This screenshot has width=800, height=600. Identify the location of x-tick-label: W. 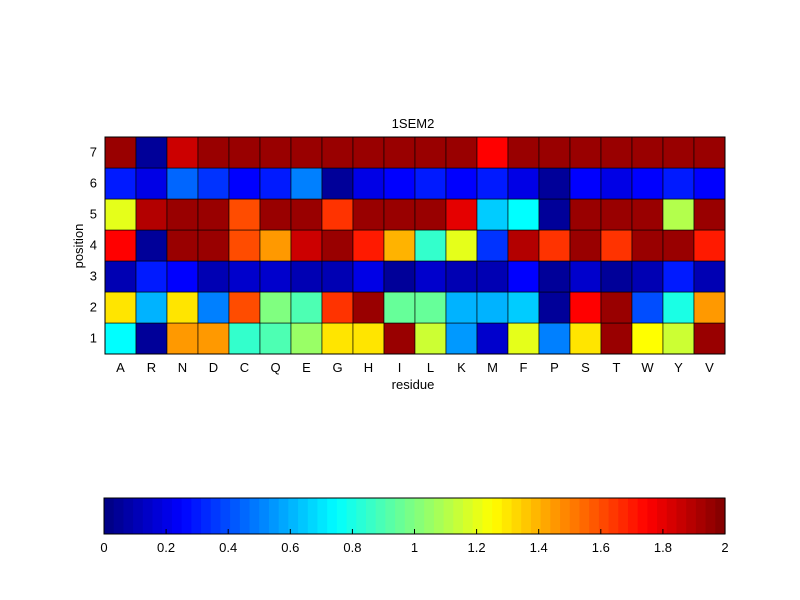
(647, 367).